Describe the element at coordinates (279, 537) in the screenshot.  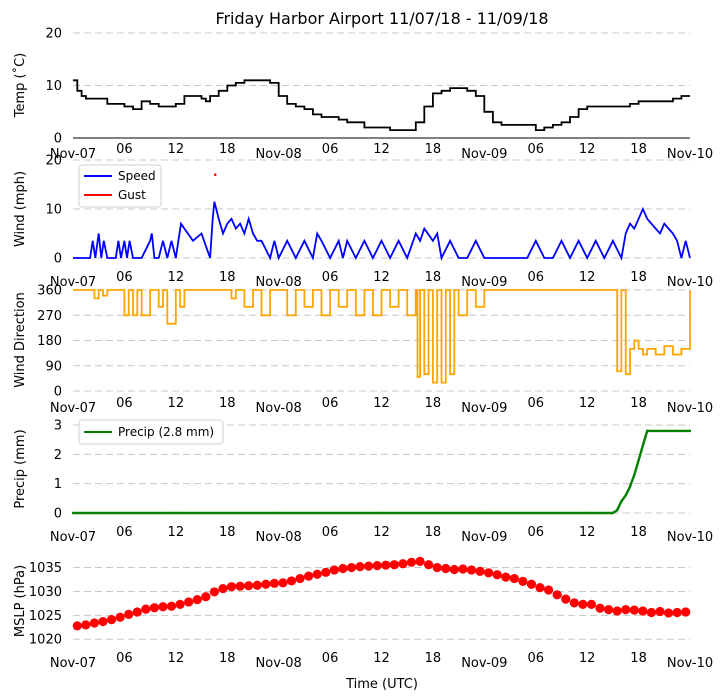
I see `precipitation-x-tick-label: Nov-08` at that location.